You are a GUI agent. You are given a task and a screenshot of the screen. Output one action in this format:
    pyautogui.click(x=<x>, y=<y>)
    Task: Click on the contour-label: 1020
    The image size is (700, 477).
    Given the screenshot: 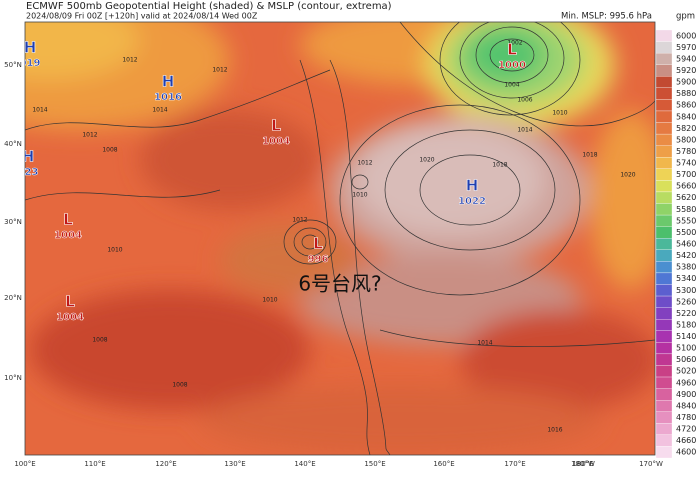 What is the action you would take?
    pyautogui.click(x=426, y=160)
    